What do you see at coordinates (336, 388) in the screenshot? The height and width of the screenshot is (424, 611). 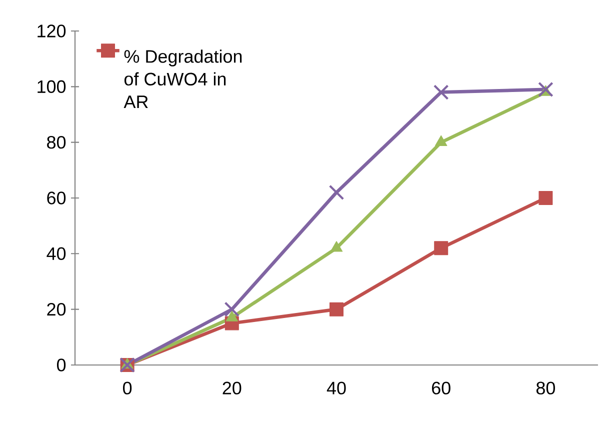 I see `x-tick-label: 40` at bounding box center [336, 388].